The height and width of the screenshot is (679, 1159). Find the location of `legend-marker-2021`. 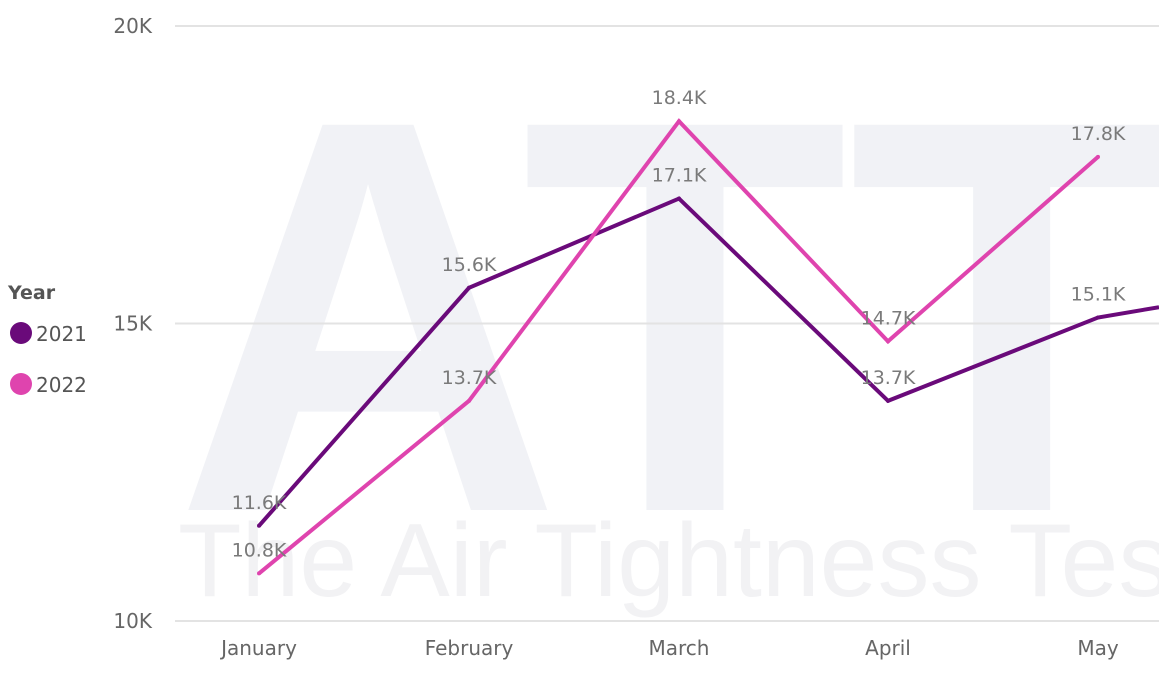

legend-marker-2021 is located at coordinates (21, 333).